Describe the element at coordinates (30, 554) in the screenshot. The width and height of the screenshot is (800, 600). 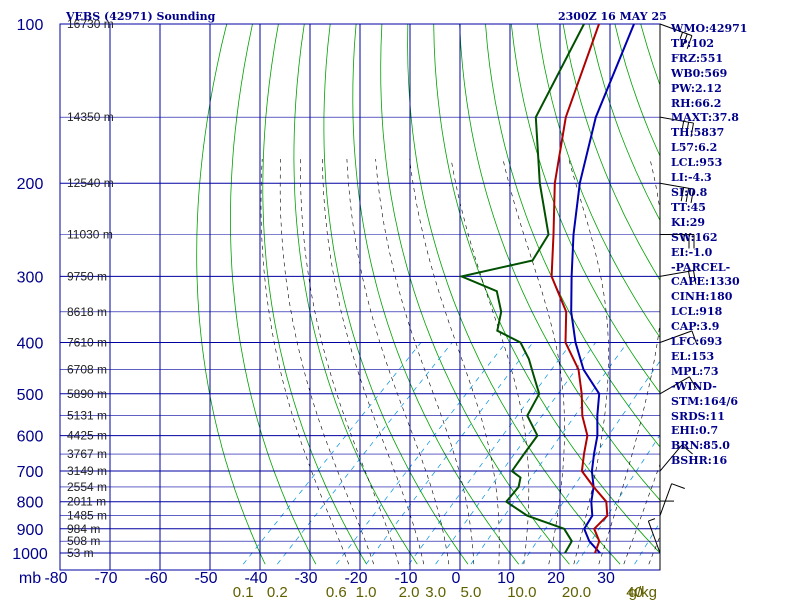
I see `pressure-tick-label: 1000` at that location.